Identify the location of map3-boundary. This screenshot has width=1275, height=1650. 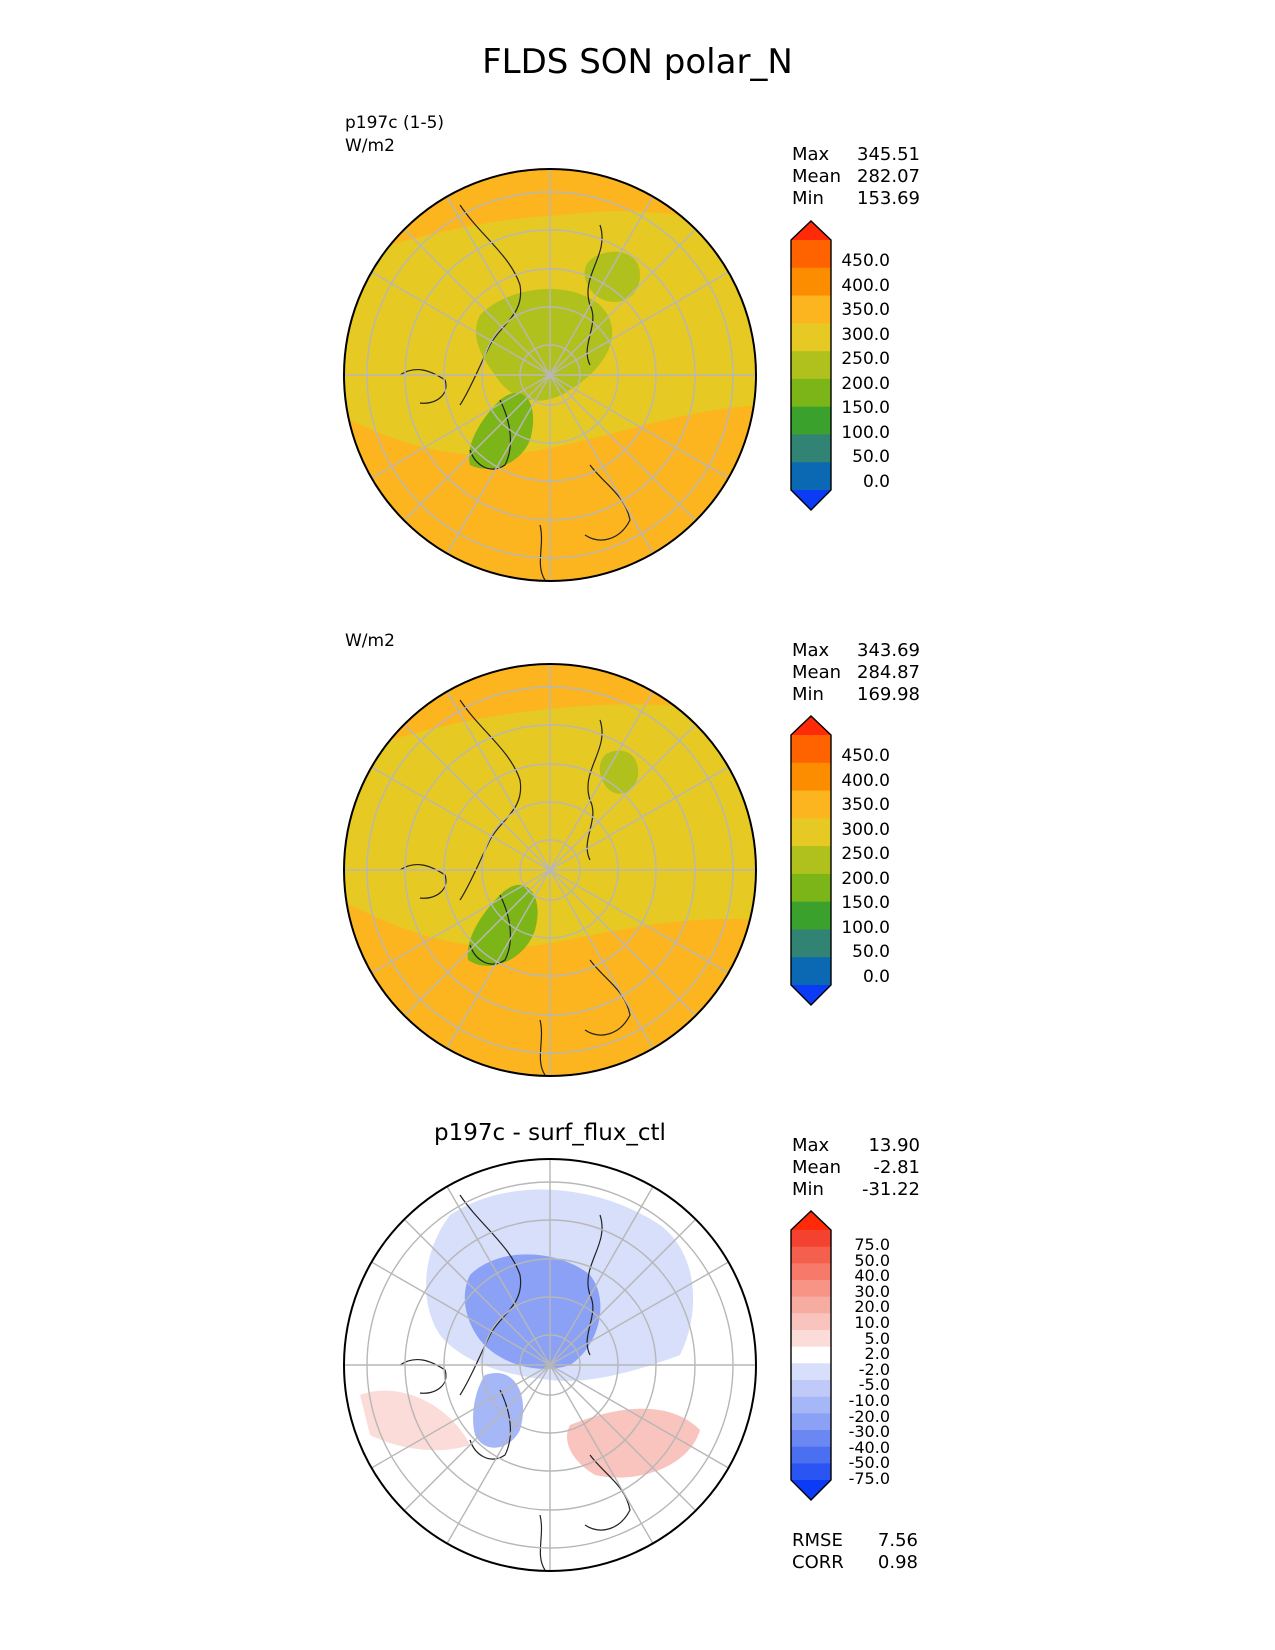
(550, 1365).